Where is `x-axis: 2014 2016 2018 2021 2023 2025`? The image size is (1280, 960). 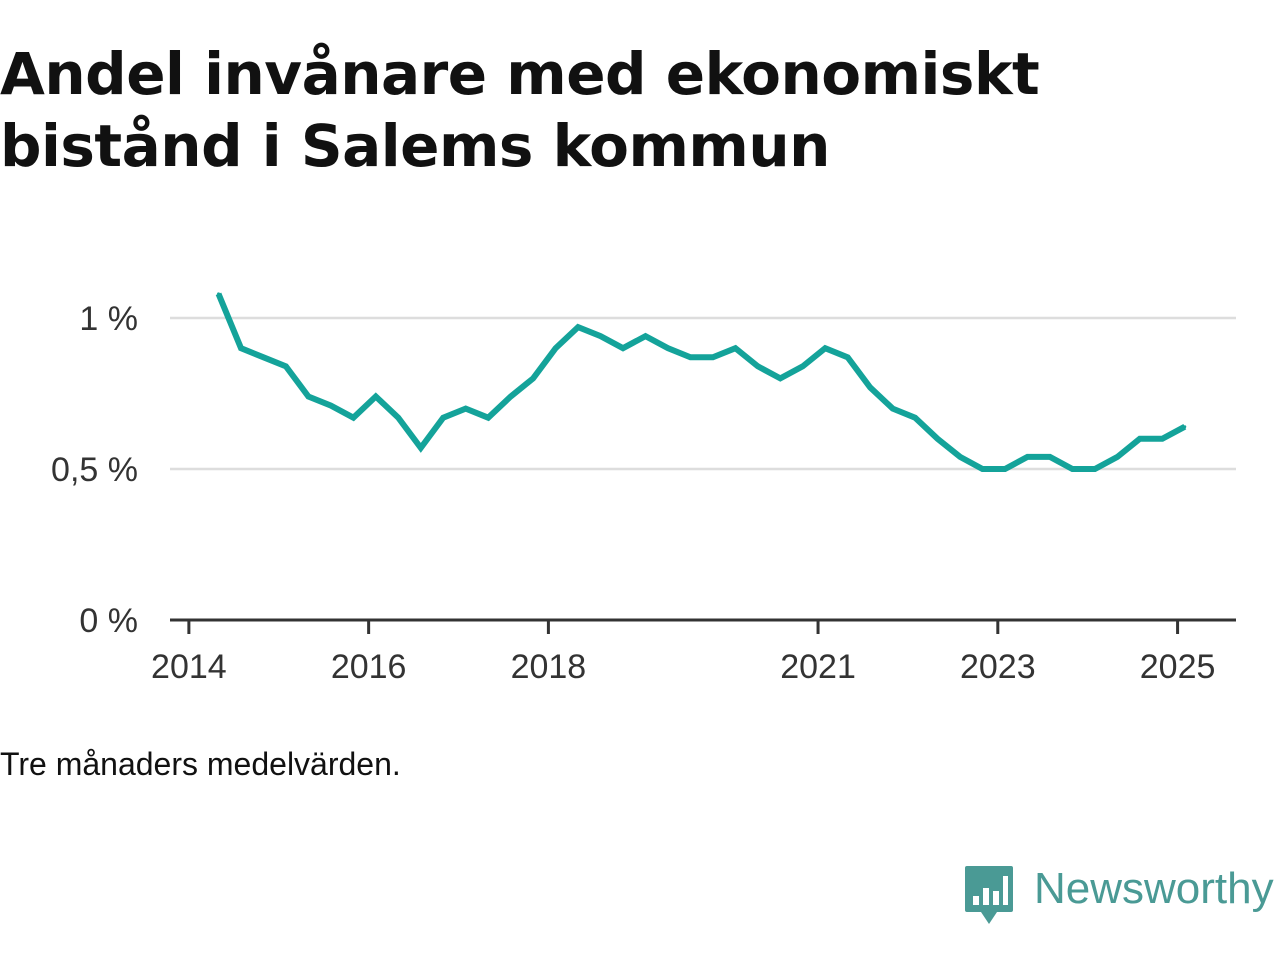
x-axis: 2014 2016 2018 2021 2023 2025 is located at coordinates (693, 652).